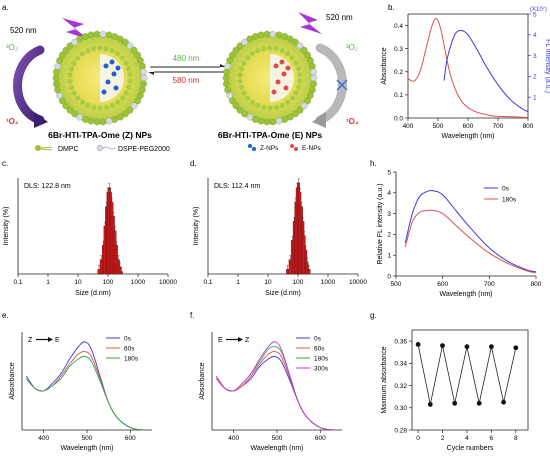 The width and height of the screenshot is (550, 467). Describe the element at coordinates (400, 386) in the screenshot. I see `y-tick-label: 0.32` at that location.